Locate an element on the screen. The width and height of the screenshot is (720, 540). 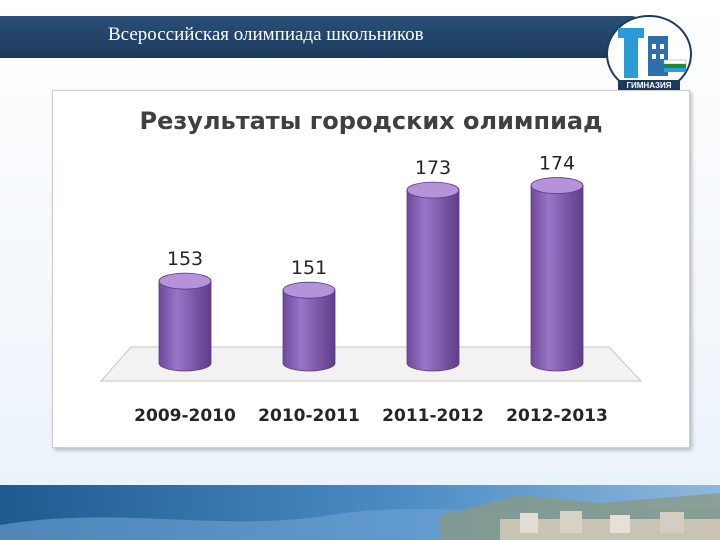
value-label: 153 is located at coordinates (185, 259).